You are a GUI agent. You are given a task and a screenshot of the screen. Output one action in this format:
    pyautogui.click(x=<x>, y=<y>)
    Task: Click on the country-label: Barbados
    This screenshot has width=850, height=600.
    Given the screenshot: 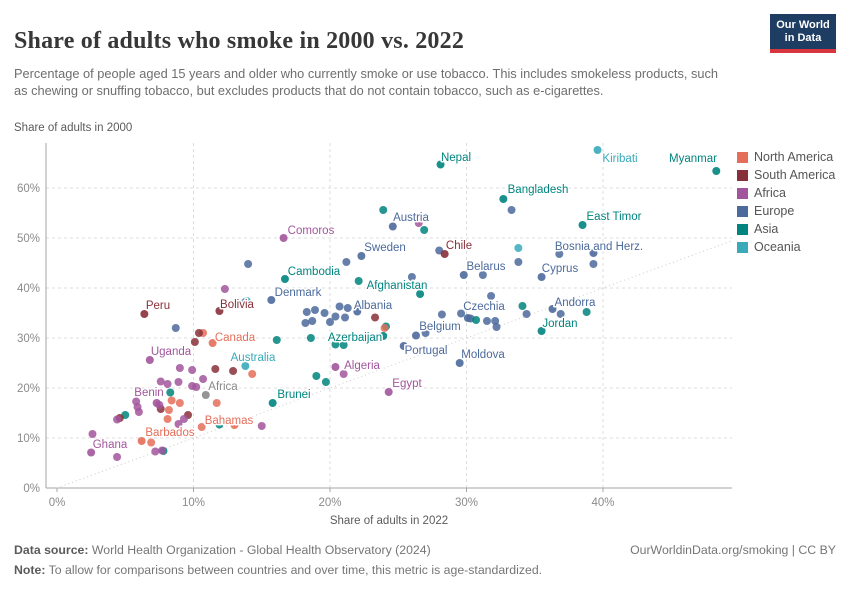 What is the action you would take?
    pyautogui.click(x=170, y=433)
    